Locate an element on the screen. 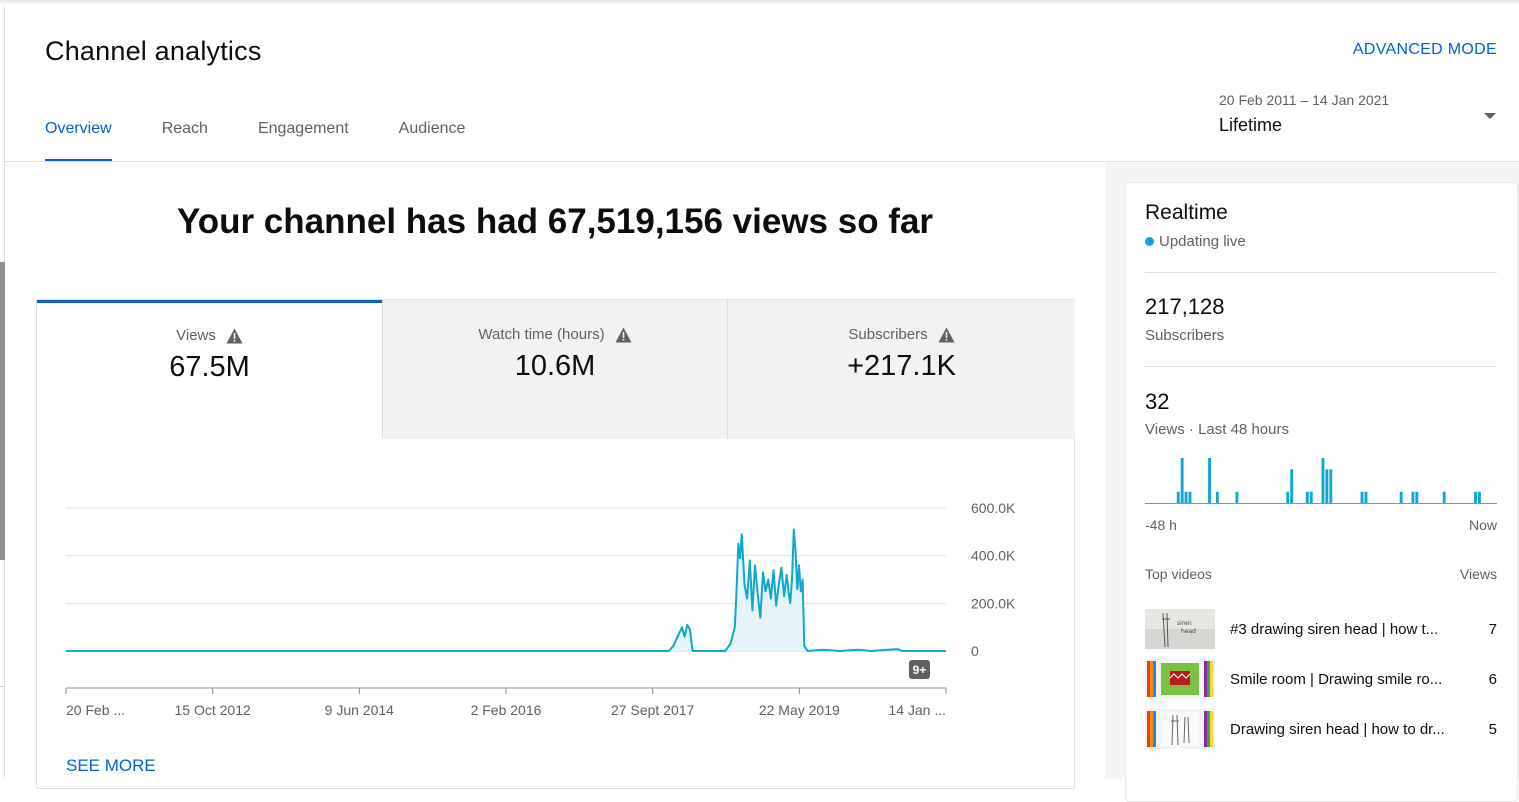 This screenshot has width=1519, height=802. tab-overview: Overview is located at coordinates (78, 141).